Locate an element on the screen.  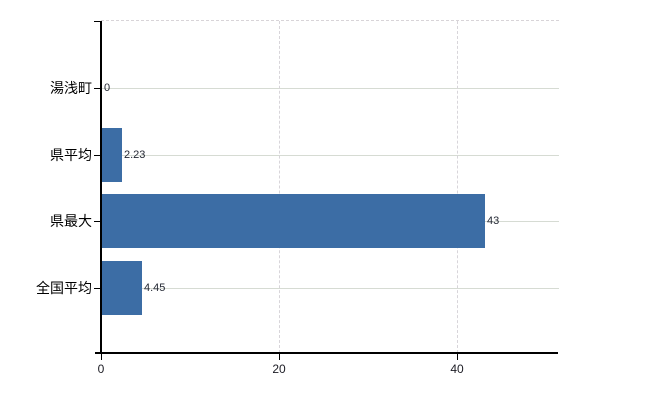
category-label: 湯浅町 is located at coordinates (71, 88).